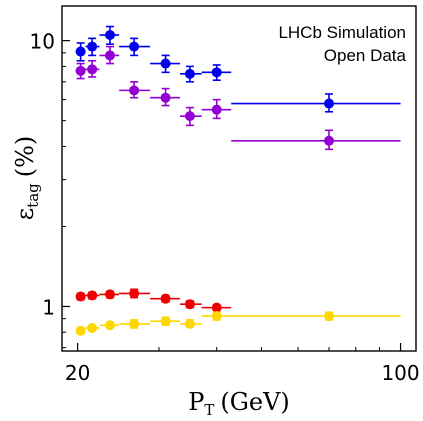 This screenshot has width=423, height=421. What do you see at coordinates (42, 42) in the screenshot?
I see `y-tick-label: 10` at bounding box center [42, 42].